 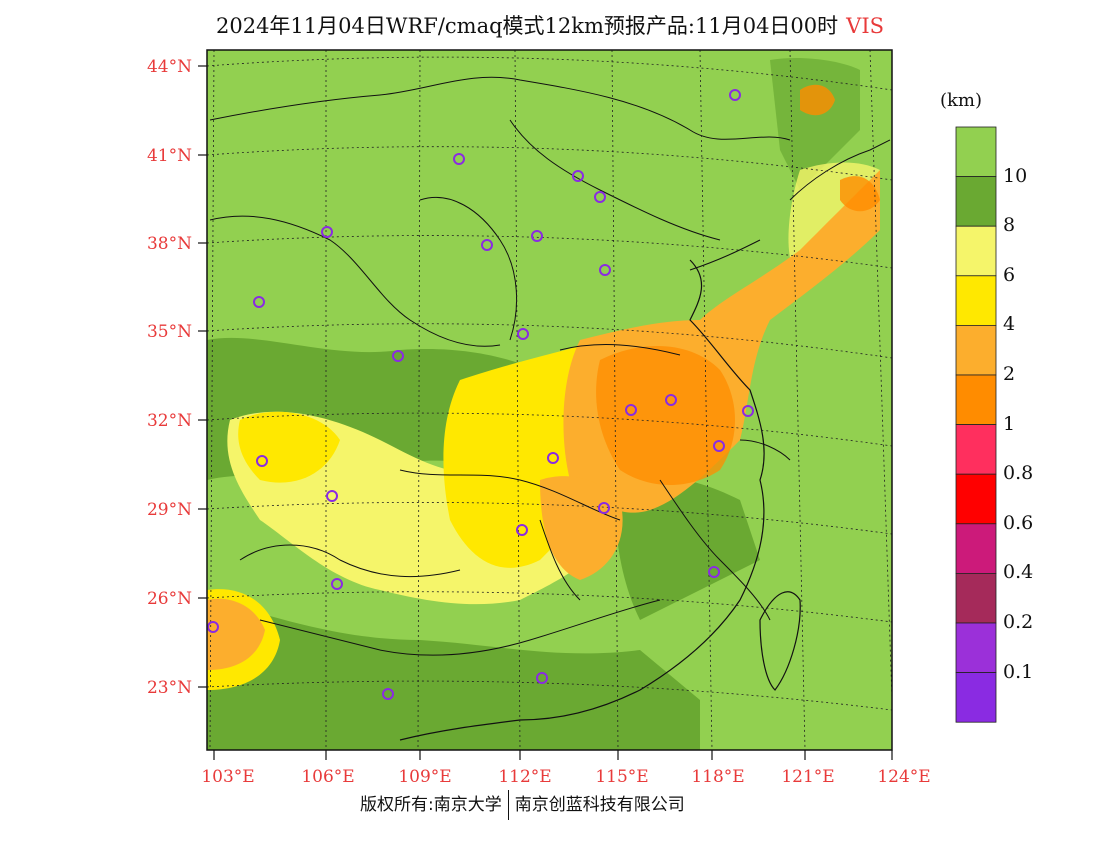 I want to click on lon-label: 118°E, so click(x=717, y=777).